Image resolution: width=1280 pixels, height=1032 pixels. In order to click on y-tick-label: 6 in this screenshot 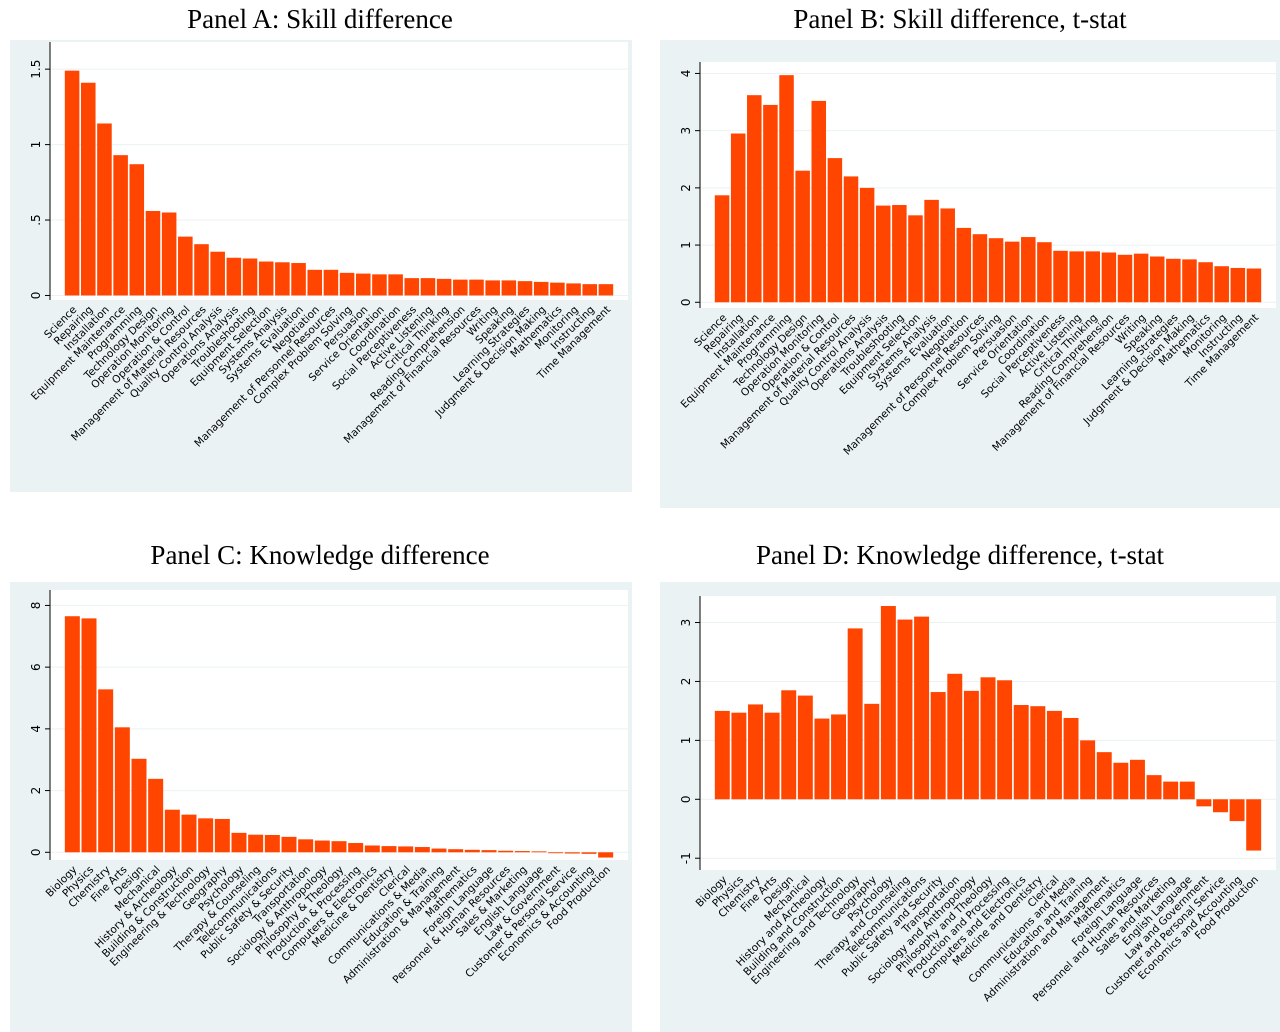, I will do `click(36, 667)`.